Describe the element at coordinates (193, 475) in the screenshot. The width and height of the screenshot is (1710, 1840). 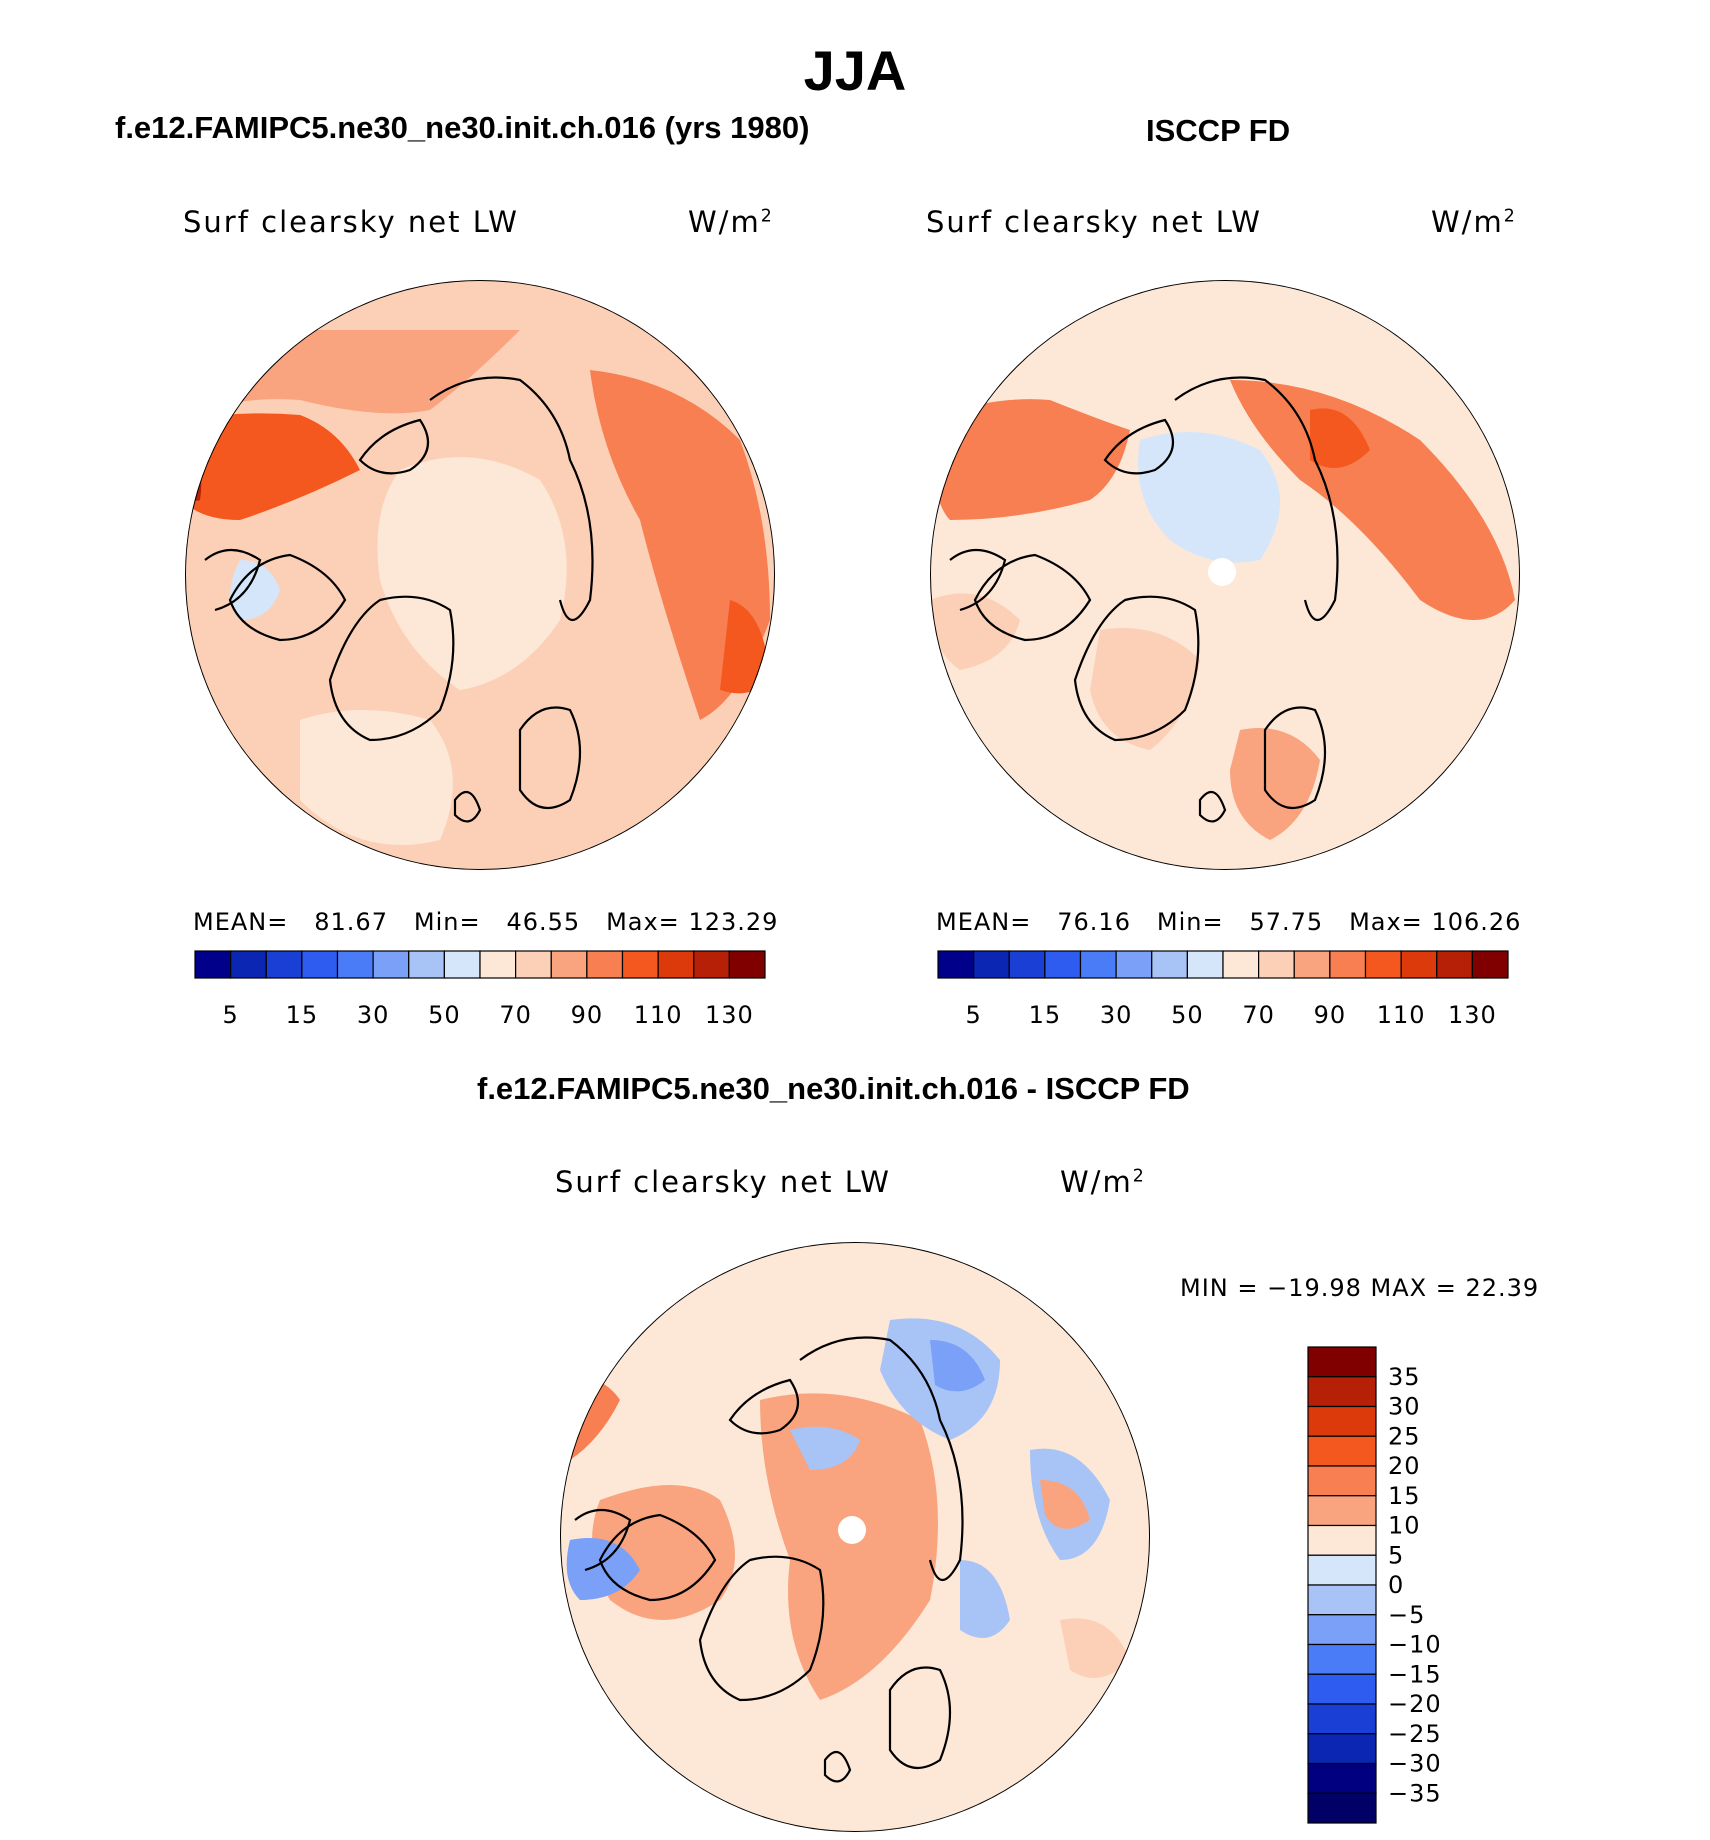
I see `map1-max-patch` at that location.